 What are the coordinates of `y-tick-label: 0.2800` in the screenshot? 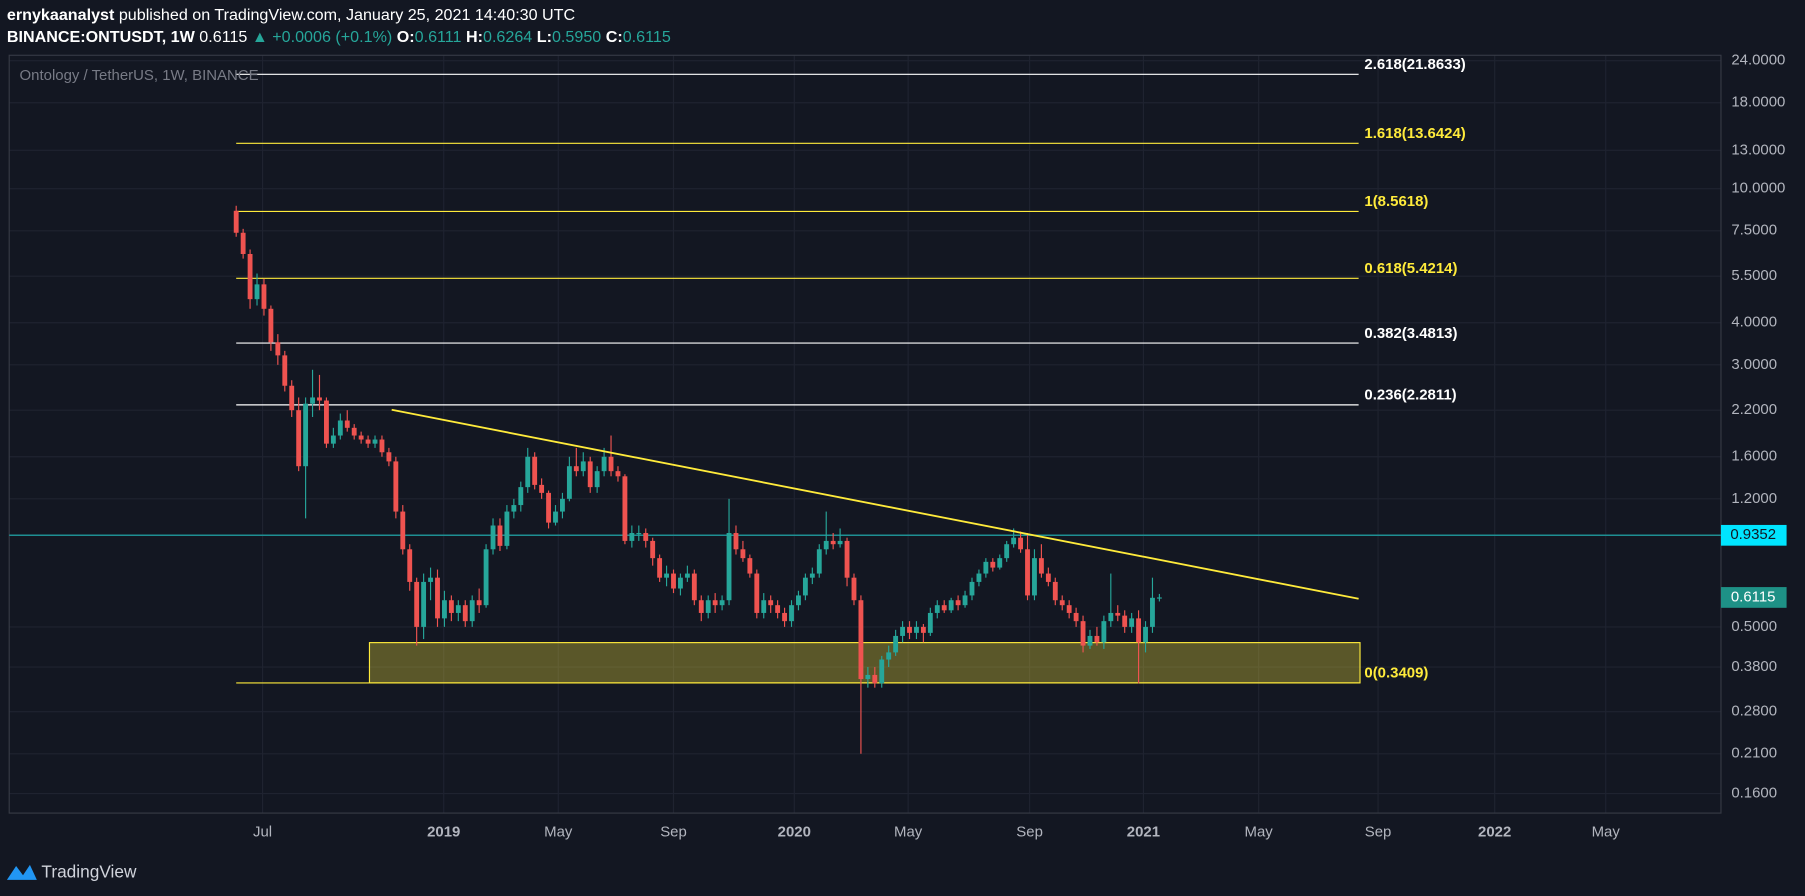 It's located at (1754, 711).